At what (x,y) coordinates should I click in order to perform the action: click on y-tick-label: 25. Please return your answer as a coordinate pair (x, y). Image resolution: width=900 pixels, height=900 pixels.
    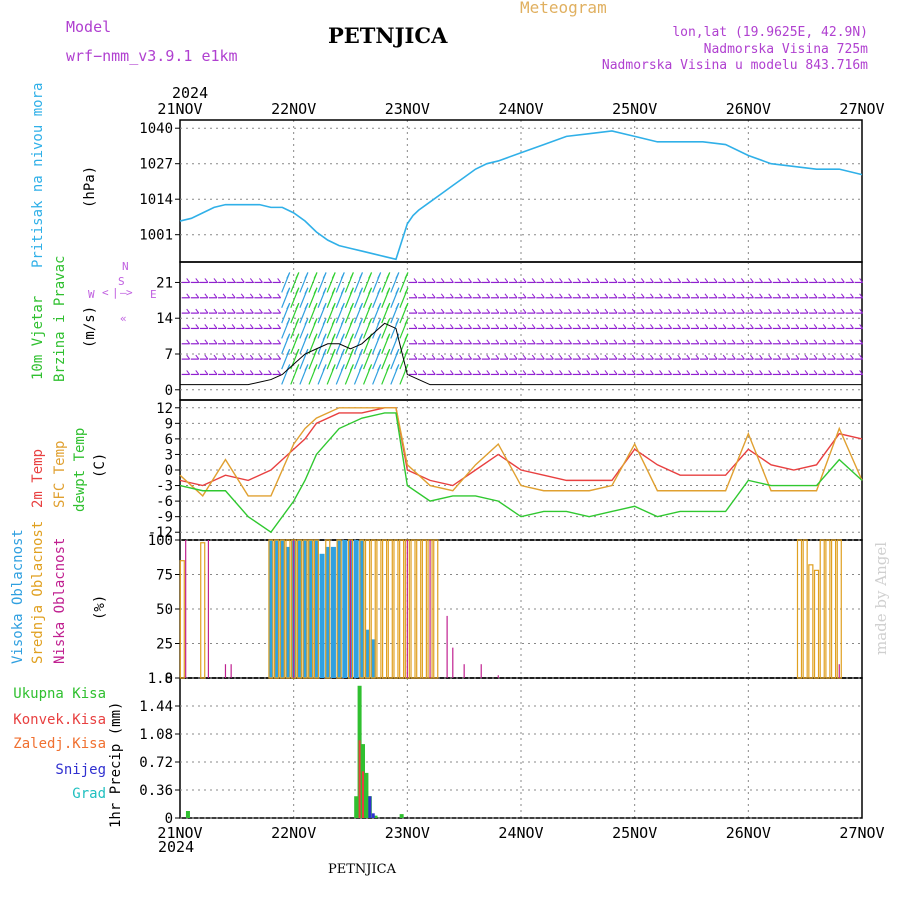
    Looking at the image, I should click on (164, 645).